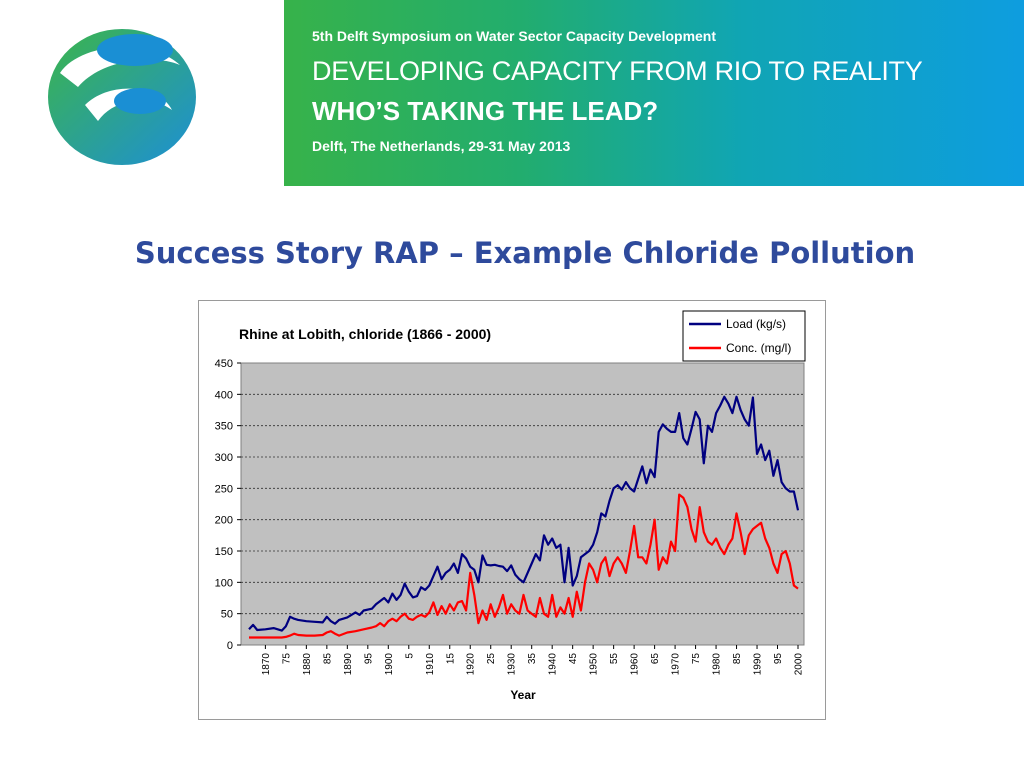 The image size is (1024, 768). Describe the element at coordinates (450, 659) in the screenshot. I see `x-tick-label-1915: 15` at that location.